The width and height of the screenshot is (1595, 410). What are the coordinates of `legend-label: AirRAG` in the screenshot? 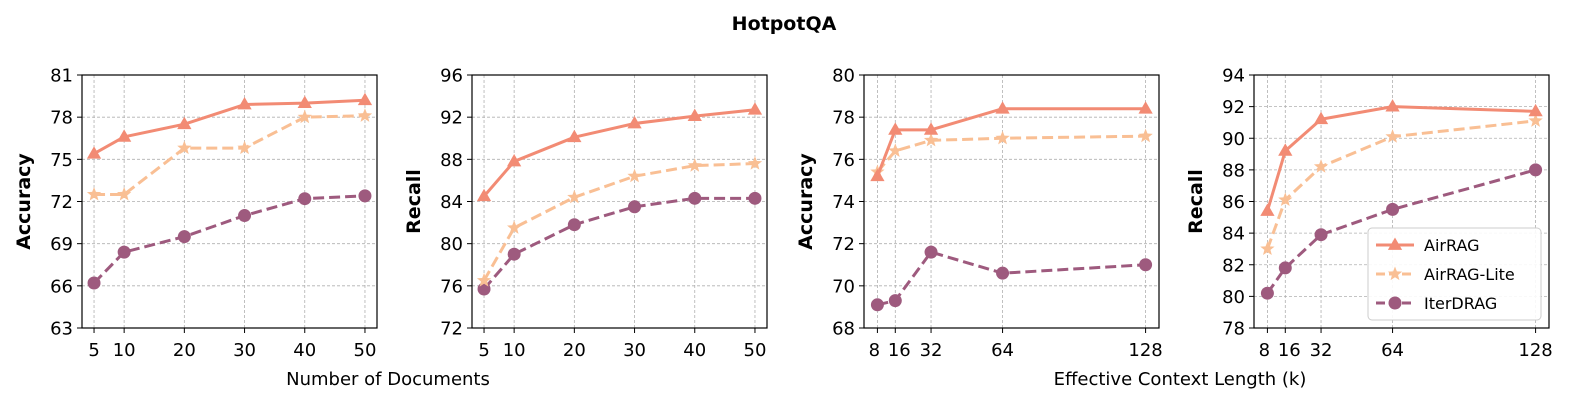 It's located at (1452, 245).